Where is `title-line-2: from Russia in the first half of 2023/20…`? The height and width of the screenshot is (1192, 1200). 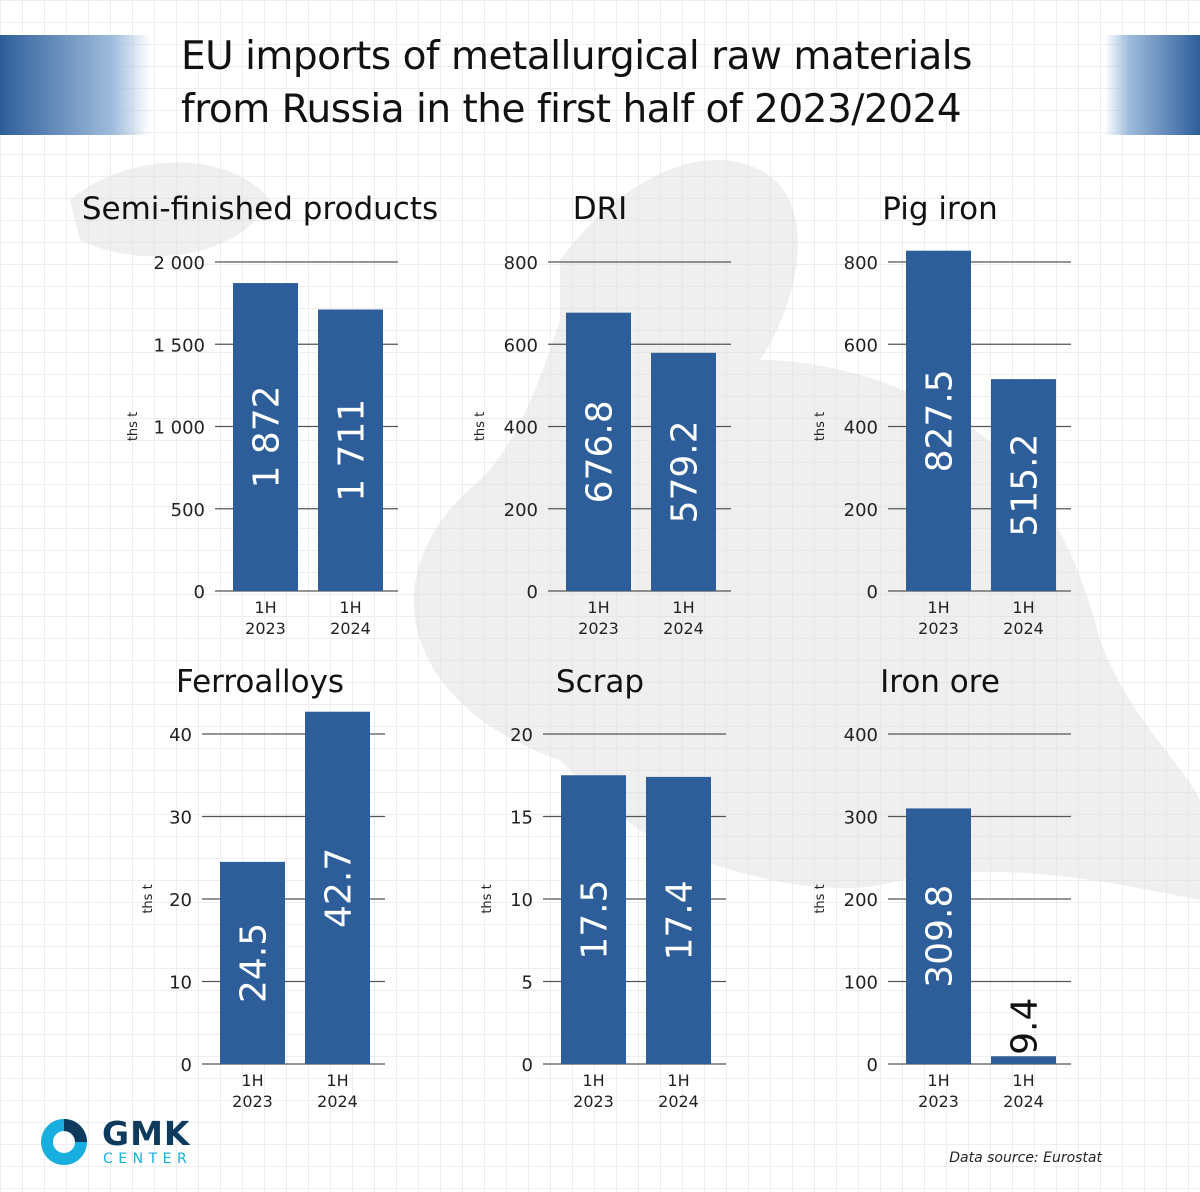 title-line-2: from Russia in the first half of 2023/20… is located at coordinates (571, 109).